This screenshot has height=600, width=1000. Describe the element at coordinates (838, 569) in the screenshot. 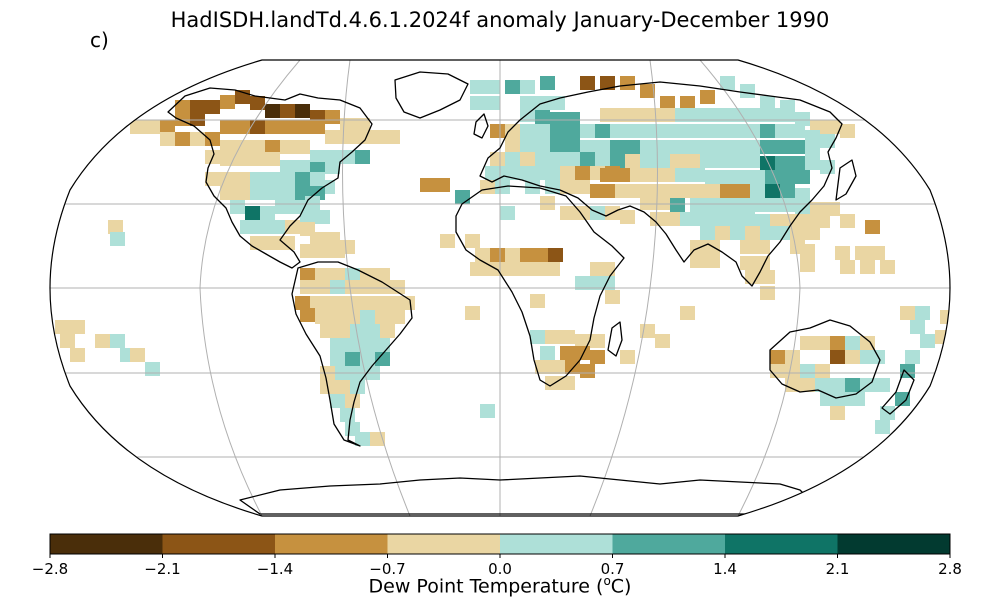

I see `colorbar-tick-label: 2.1` at that location.